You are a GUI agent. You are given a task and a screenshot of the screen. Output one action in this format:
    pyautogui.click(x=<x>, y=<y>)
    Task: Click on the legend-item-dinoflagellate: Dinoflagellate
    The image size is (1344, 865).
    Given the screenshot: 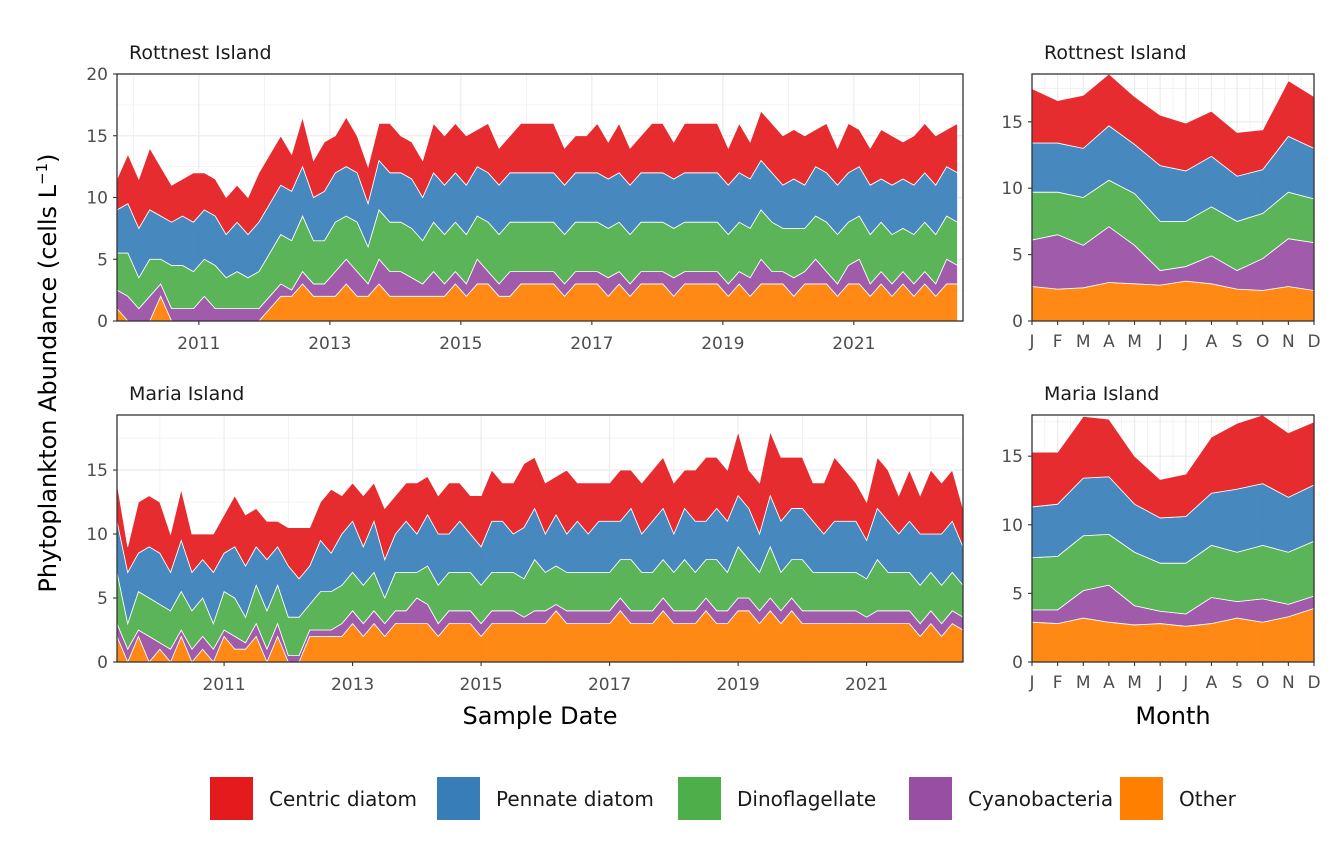 What is the action you would take?
    pyautogui.click(x=777, y=798)
    